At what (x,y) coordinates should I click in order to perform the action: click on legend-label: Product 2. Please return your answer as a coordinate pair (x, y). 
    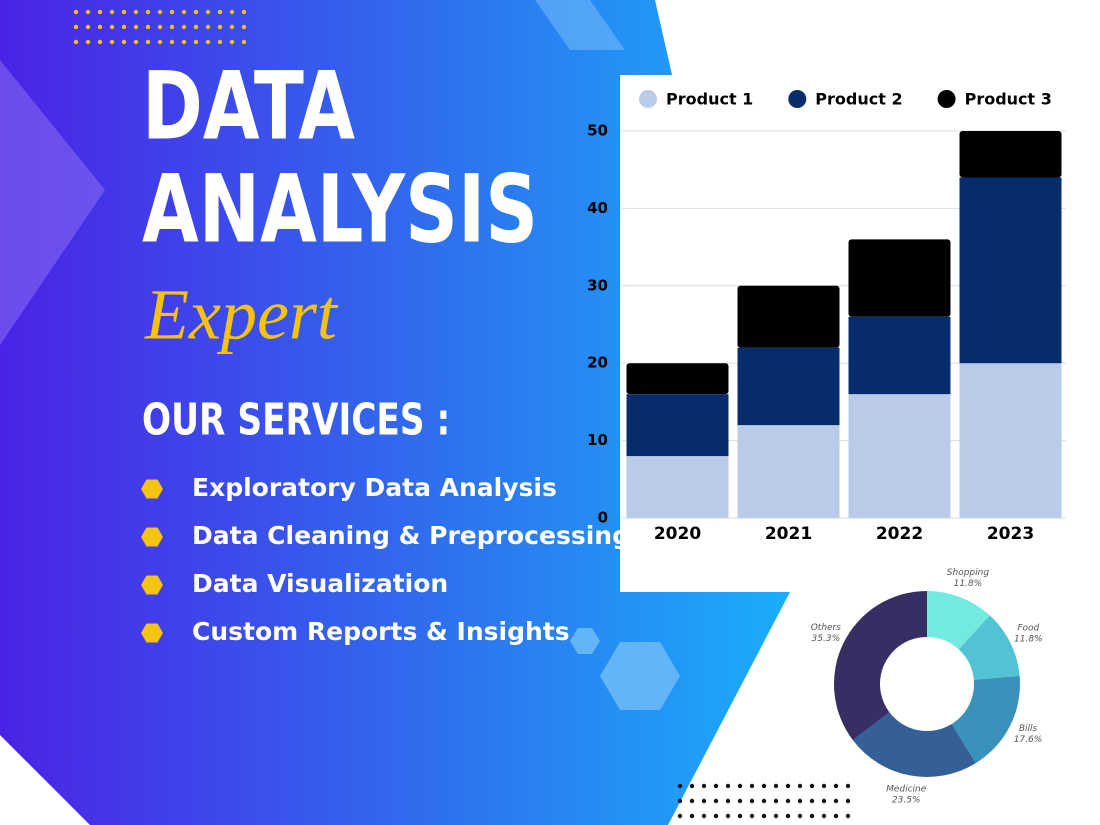
    Looking at the image, I should click on (858, 99).